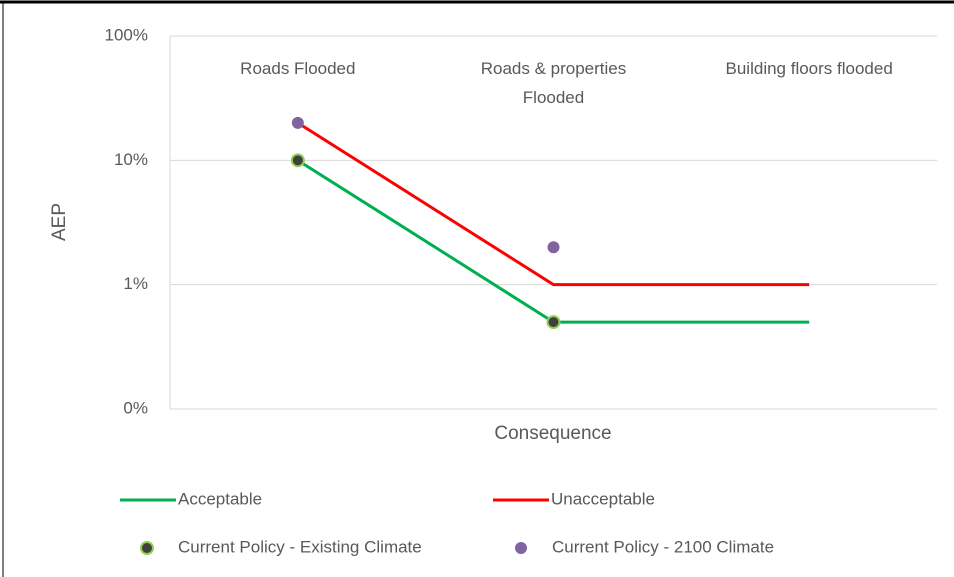 The image size is (954, 577). Describe the element at coordinates (809, 68) in the screenshot. I see `category-label: Building floors flooded` at that location.